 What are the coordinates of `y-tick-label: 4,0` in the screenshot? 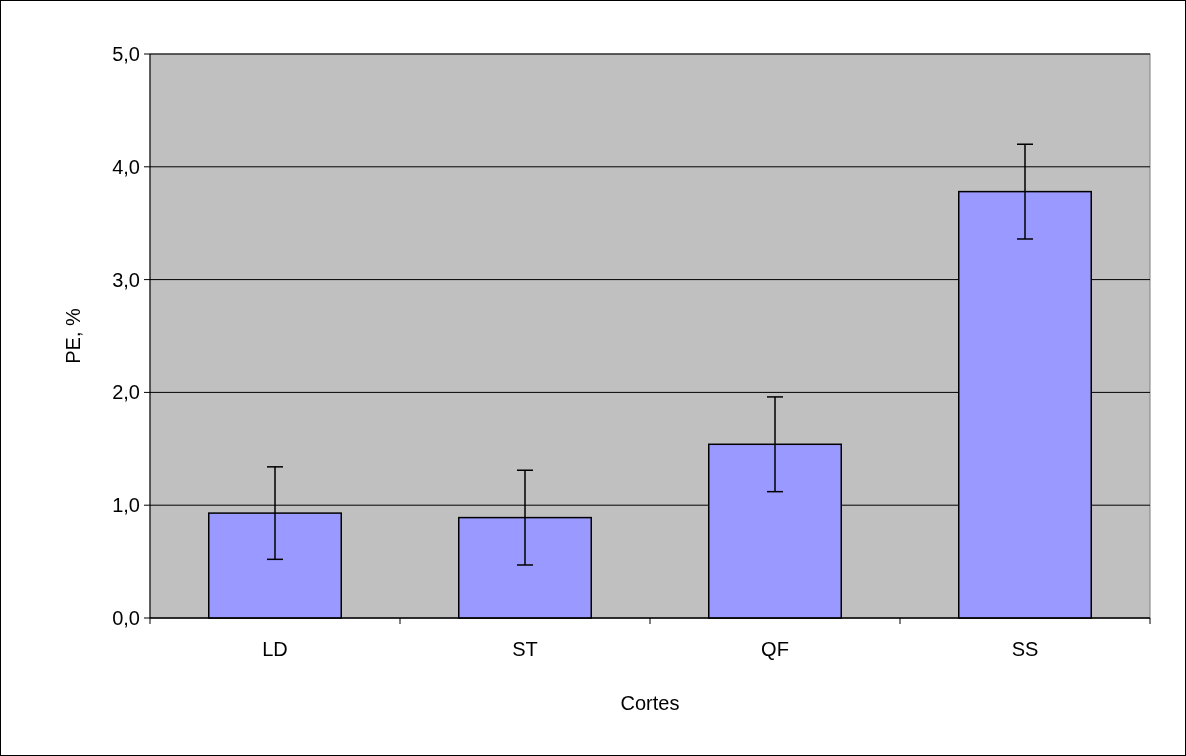 It's located at (126, 166).